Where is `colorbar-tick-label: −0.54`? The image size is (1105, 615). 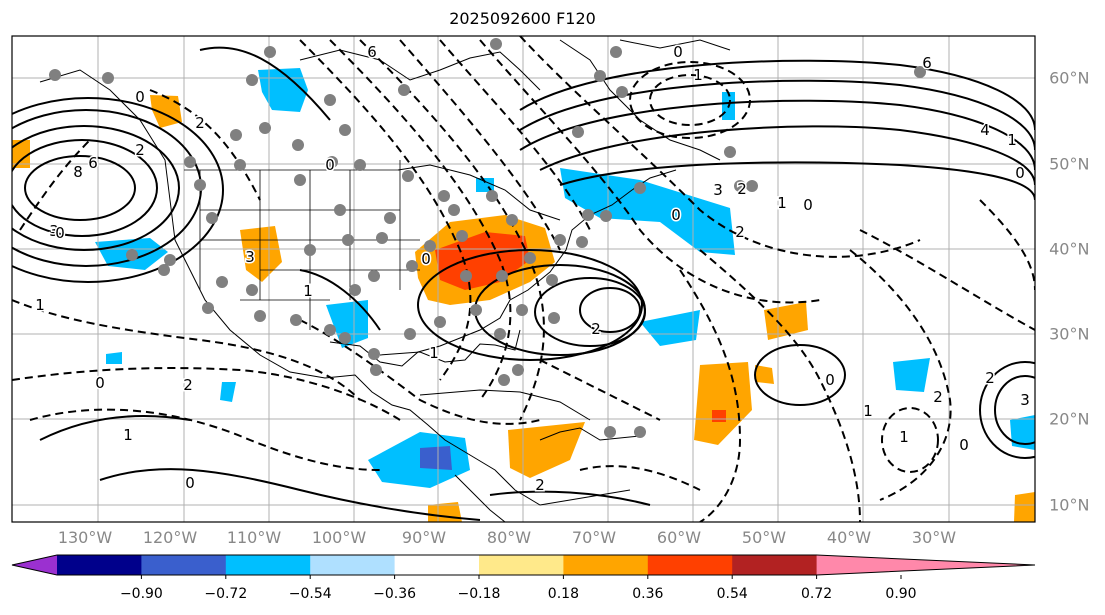
colorbar-tick-label: −0.54 is located at coordinates (310, 594).